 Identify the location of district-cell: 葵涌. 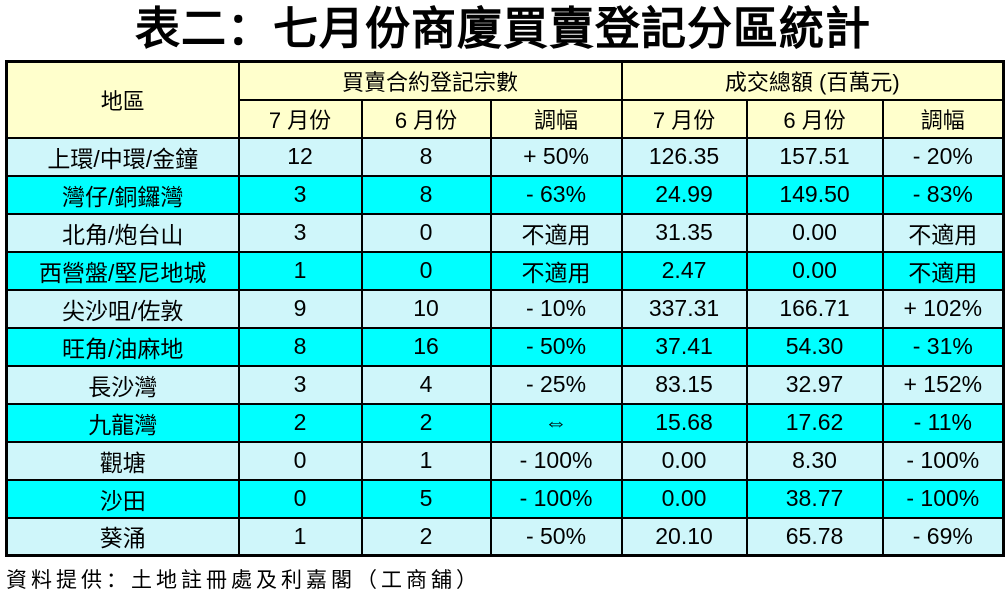
(122, 536).